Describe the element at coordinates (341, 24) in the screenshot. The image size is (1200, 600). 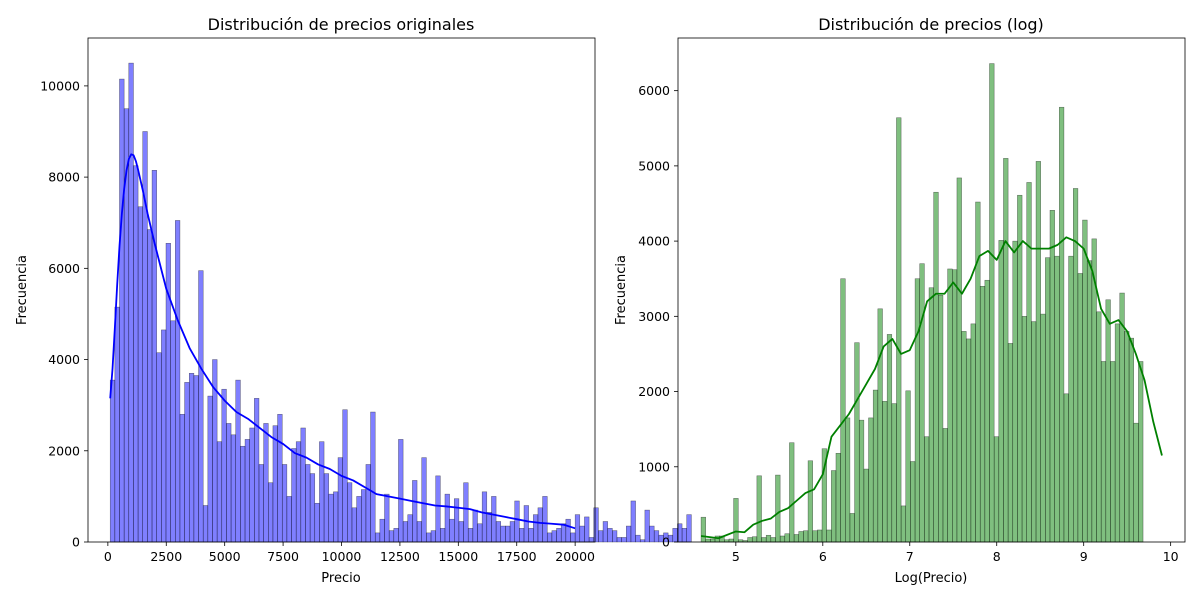
I see `price-chart-title: Distribución de precios originales` at that location.